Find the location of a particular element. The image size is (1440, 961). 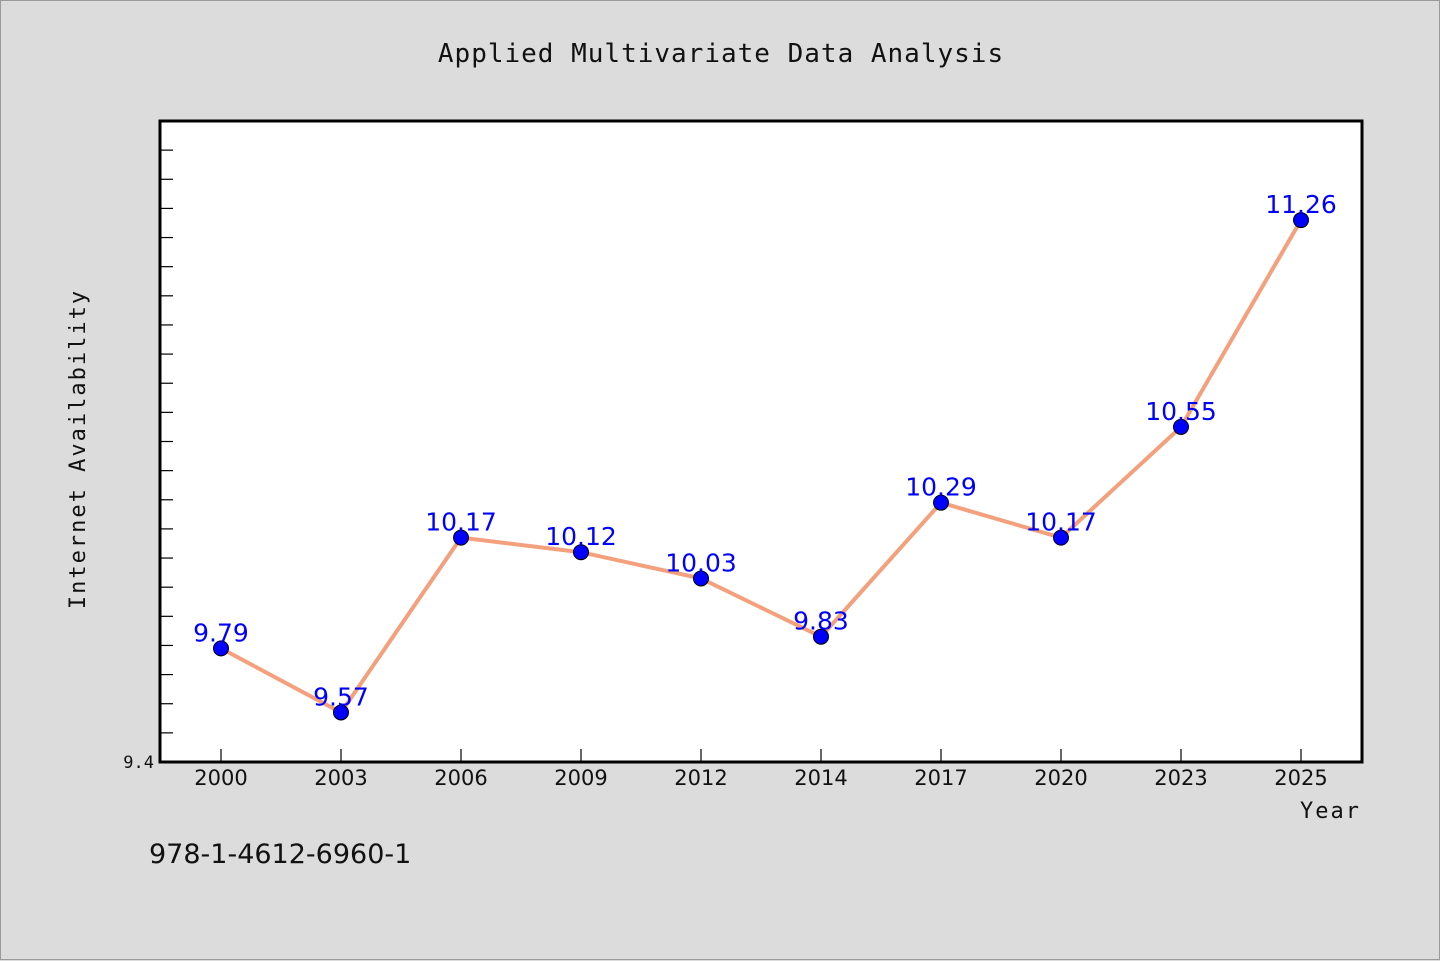

x-tick-label: 2003 is located at coordinates (340, 778).